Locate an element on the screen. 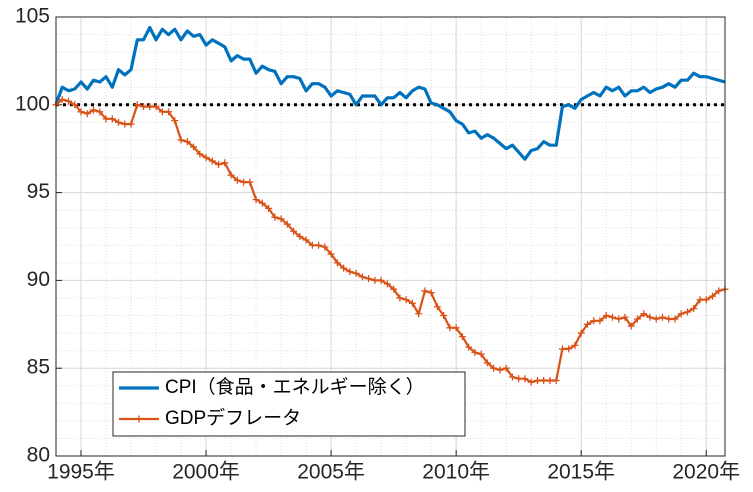 The height and width of the screenshot is (492, 753). x-tick-label: 2005年 is located at coordinates (331, 472).